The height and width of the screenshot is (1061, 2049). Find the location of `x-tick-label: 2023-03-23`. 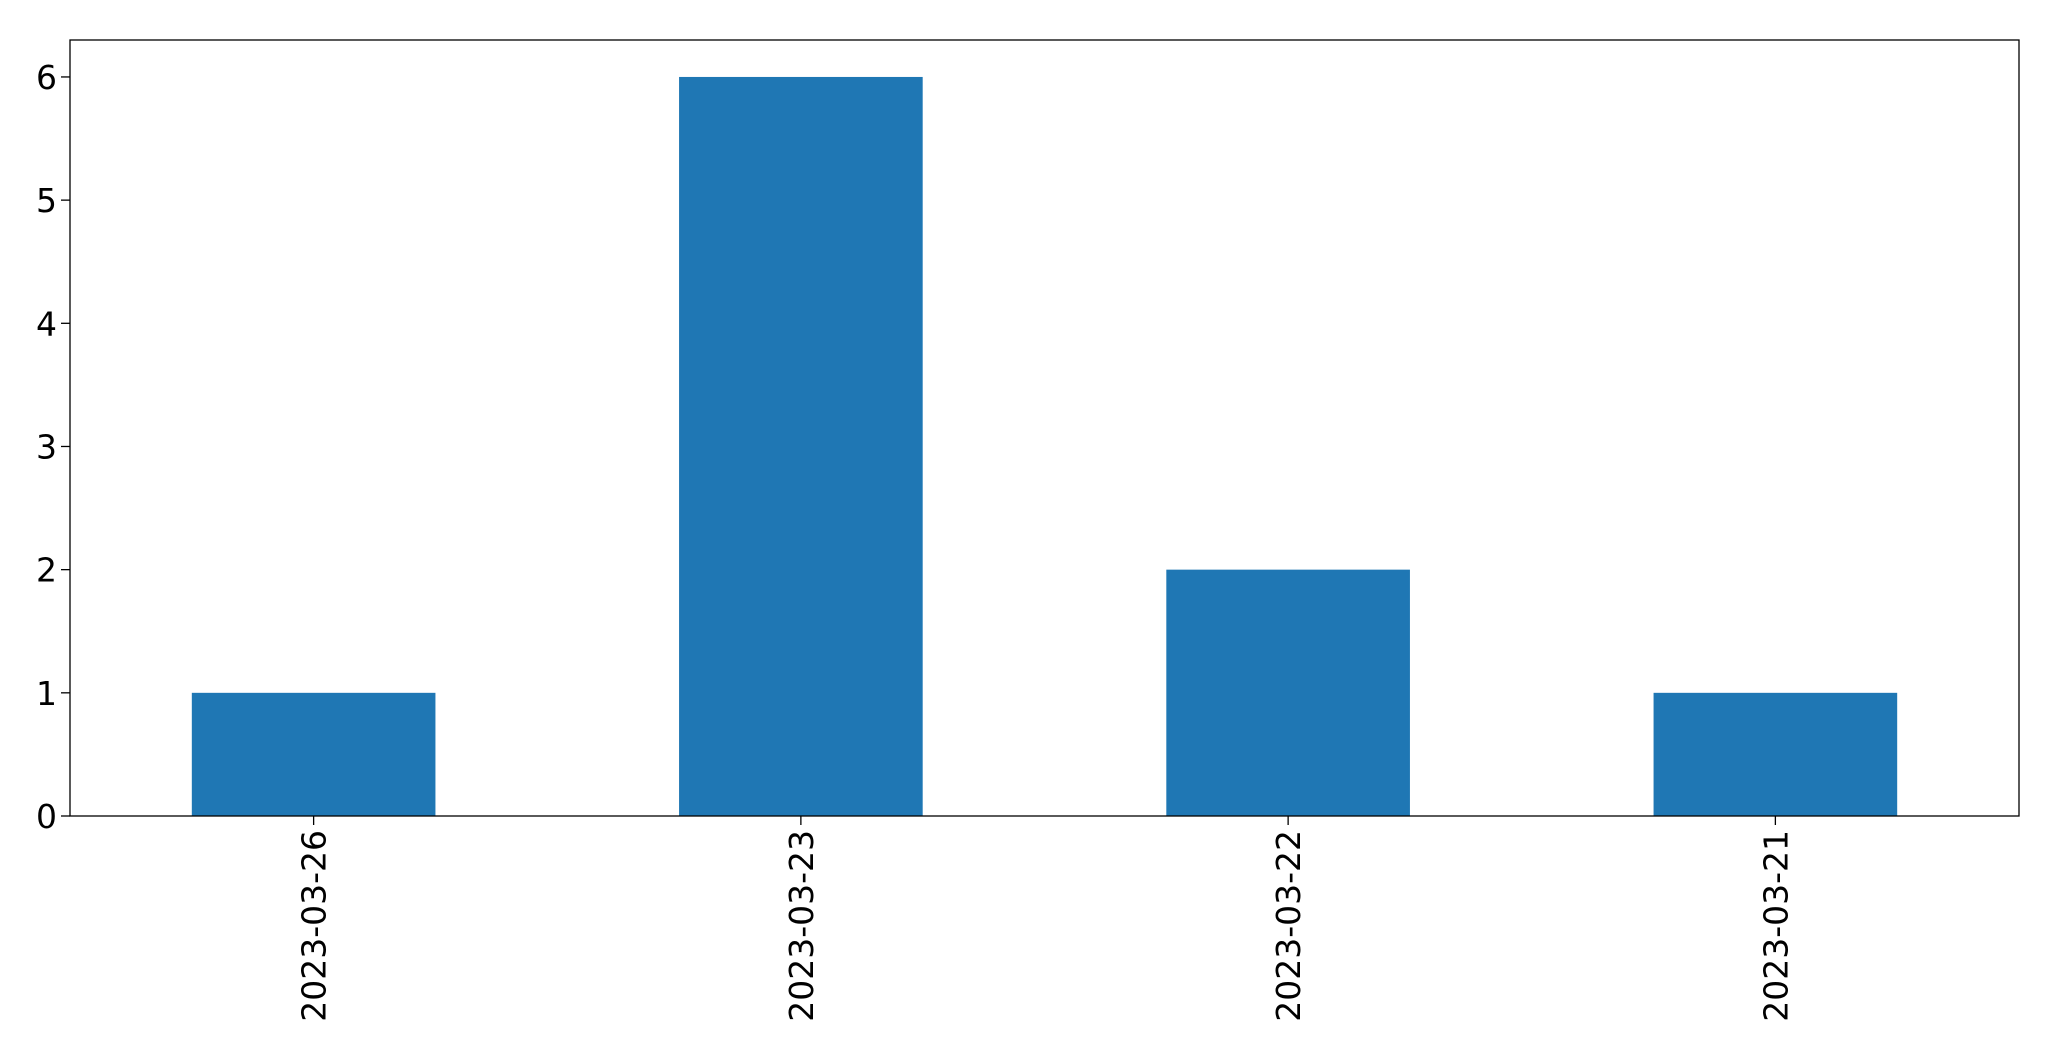

x-tick-label: 2023-03-23 is located at coordinates (801, 926).